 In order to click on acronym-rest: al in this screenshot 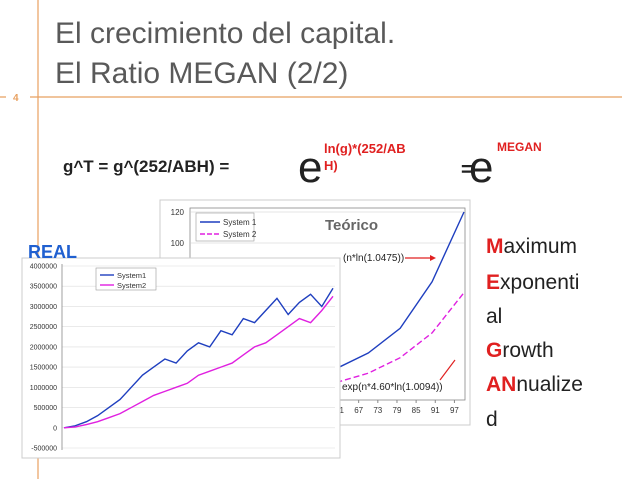, I will do `click(494, 316)`.